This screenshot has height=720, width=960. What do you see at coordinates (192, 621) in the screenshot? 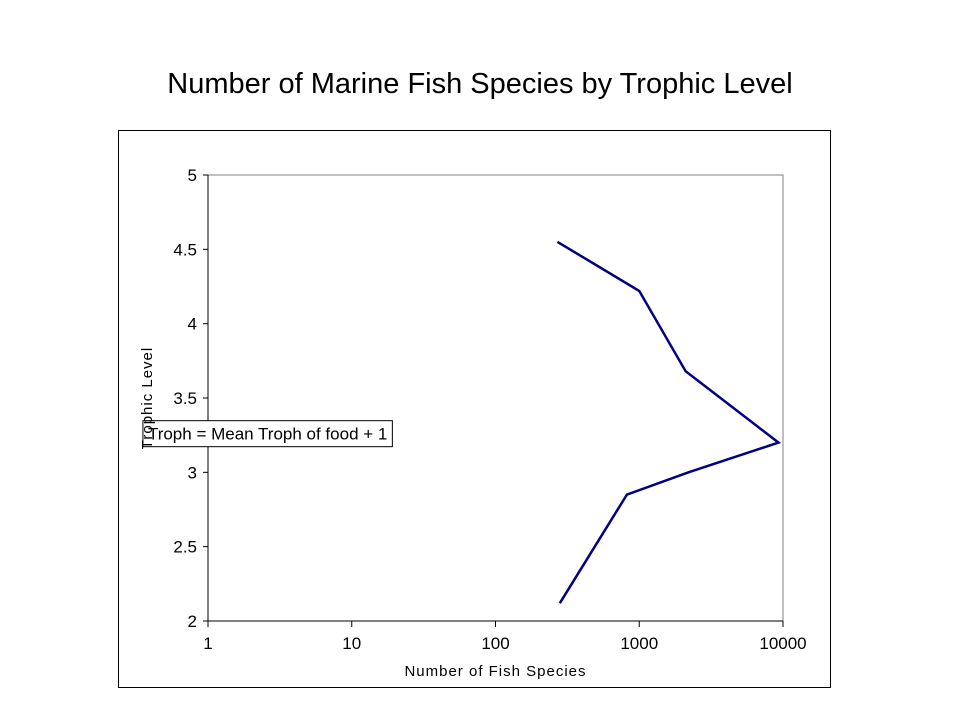
I see `y-tick-label: 2` at bounding box center [192, 621].